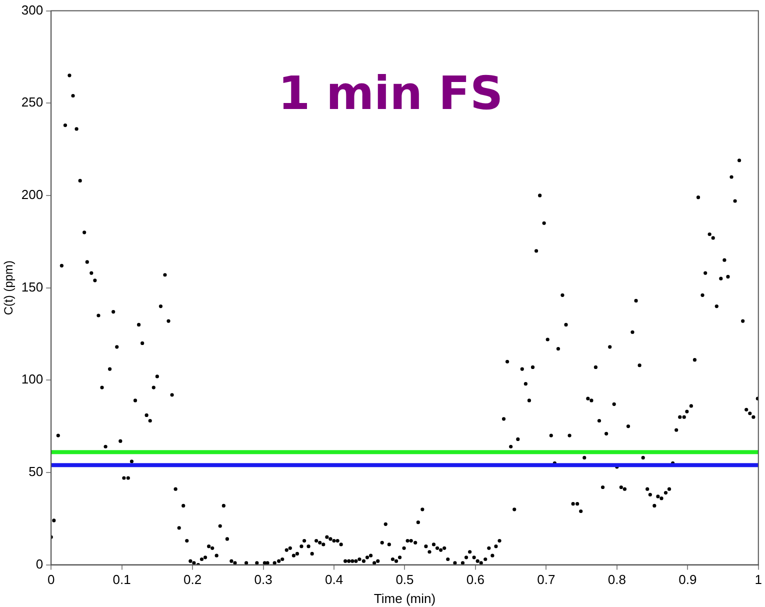 The image size is (765, 607). What do you see at coordinates (687, 580) in the screenshot?
I see `x-tick-label: 0.9` at bounding box center [687, 580].